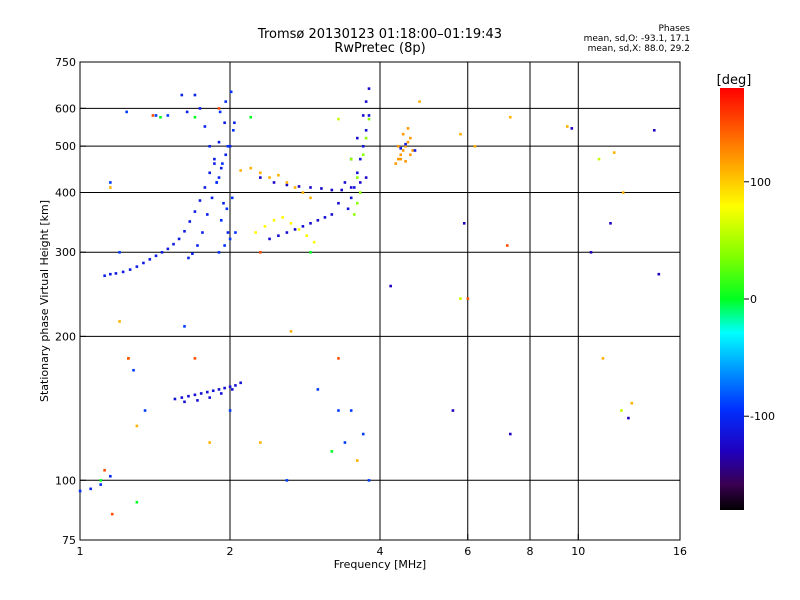  I want to click on x-axis: 1 2 4 6 8 10 16, so click(382, 546).